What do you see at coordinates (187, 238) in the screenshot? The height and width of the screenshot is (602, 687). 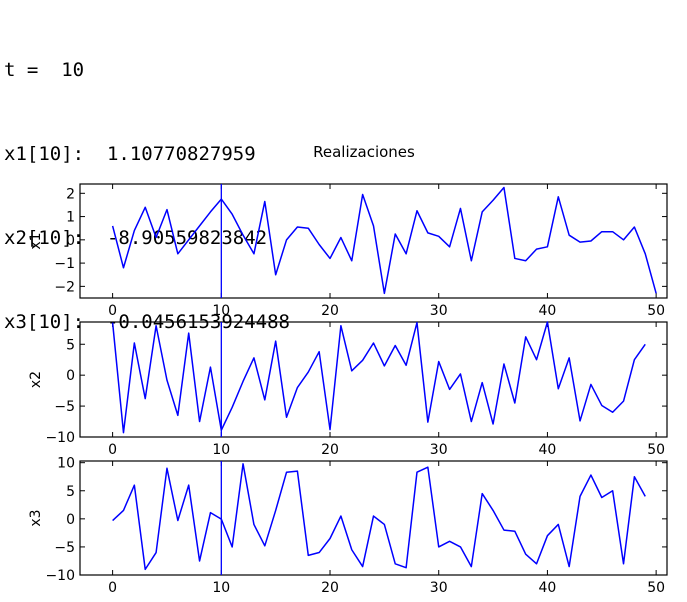 I see `readout-value: -8.90559823842` at bounding box center [187, 238].